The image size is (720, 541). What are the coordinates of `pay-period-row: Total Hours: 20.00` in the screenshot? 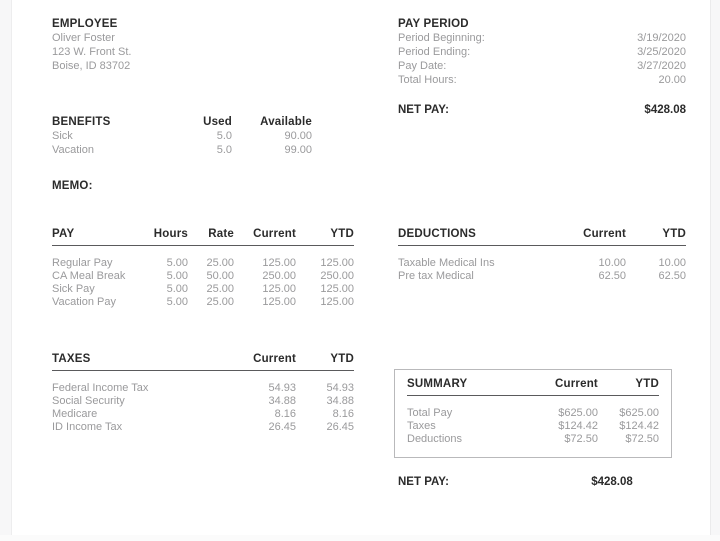 It's located at (542, 80).